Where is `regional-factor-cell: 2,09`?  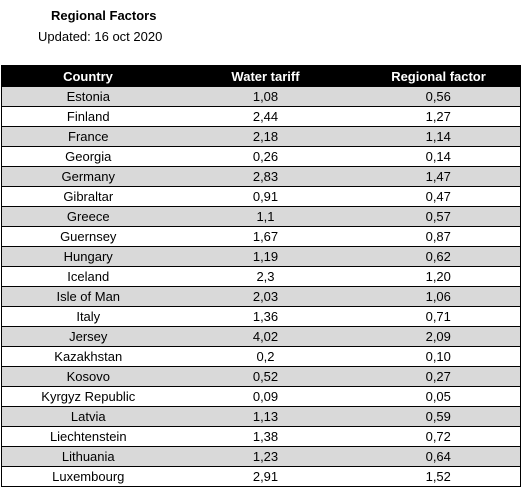 regional-factor-cell: 2,09 is located at coordinates (438, 336).